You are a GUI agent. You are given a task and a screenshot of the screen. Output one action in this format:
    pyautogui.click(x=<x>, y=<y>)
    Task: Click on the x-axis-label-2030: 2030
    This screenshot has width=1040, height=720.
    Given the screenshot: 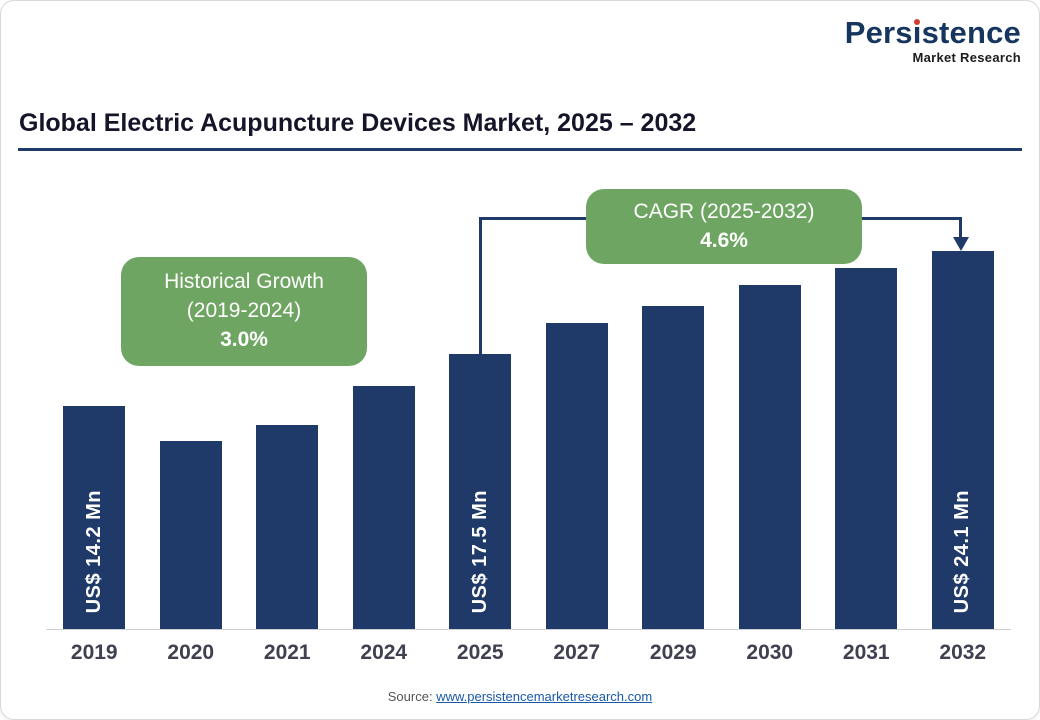 What is the action you would take?
    pyautogui.click(x=770, y=652)
    